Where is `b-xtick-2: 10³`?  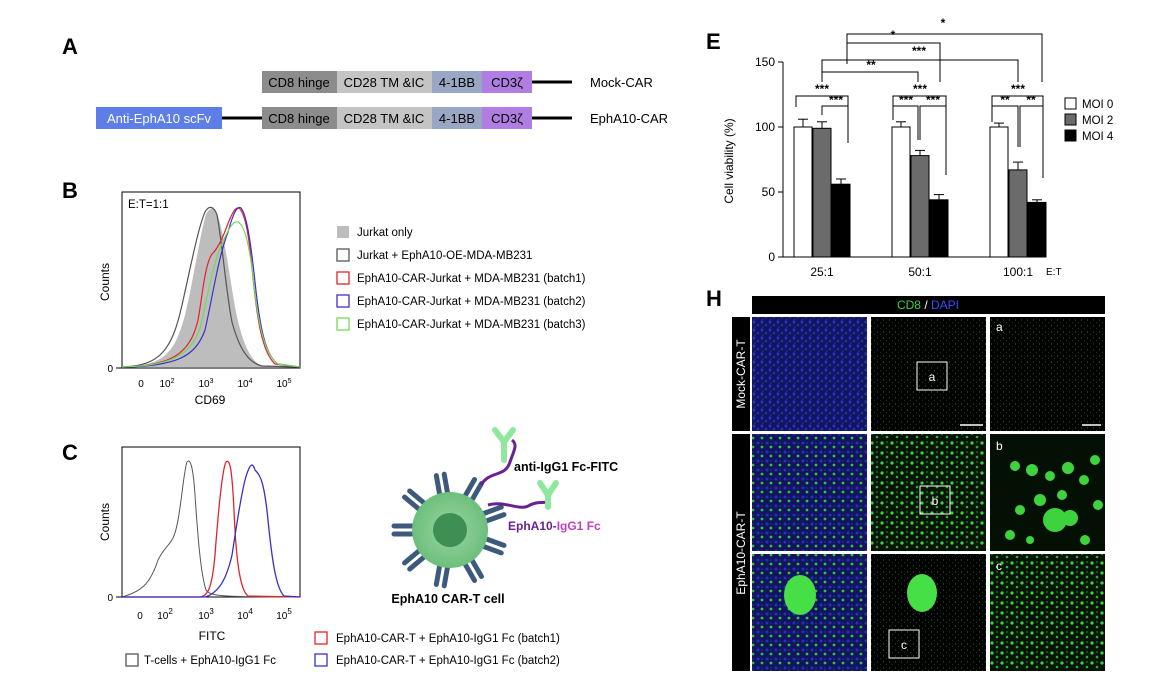 b-xtick-2: 10³ is located at coordinates (205, 384).